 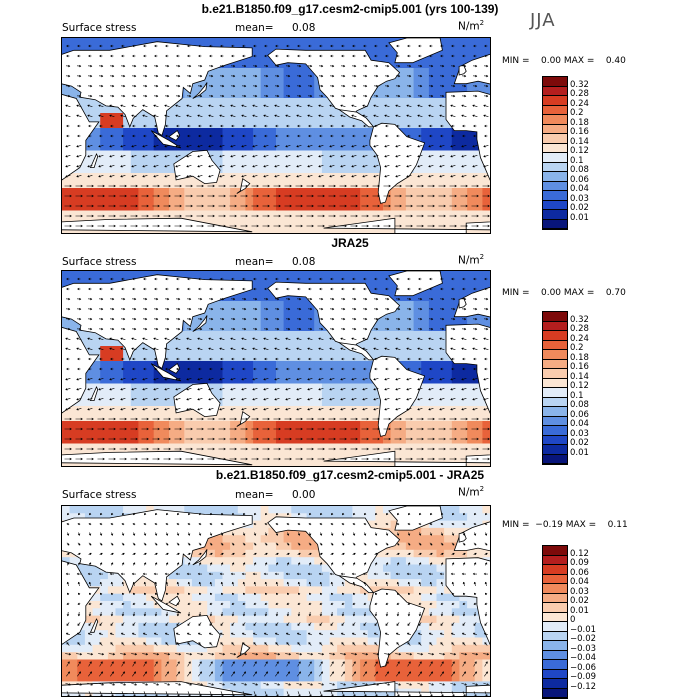 What do you see at coordinates (304, 495) in the screenshot?
I see `panel-3-mean-value: 0.00` at bounding box center [304, 495].